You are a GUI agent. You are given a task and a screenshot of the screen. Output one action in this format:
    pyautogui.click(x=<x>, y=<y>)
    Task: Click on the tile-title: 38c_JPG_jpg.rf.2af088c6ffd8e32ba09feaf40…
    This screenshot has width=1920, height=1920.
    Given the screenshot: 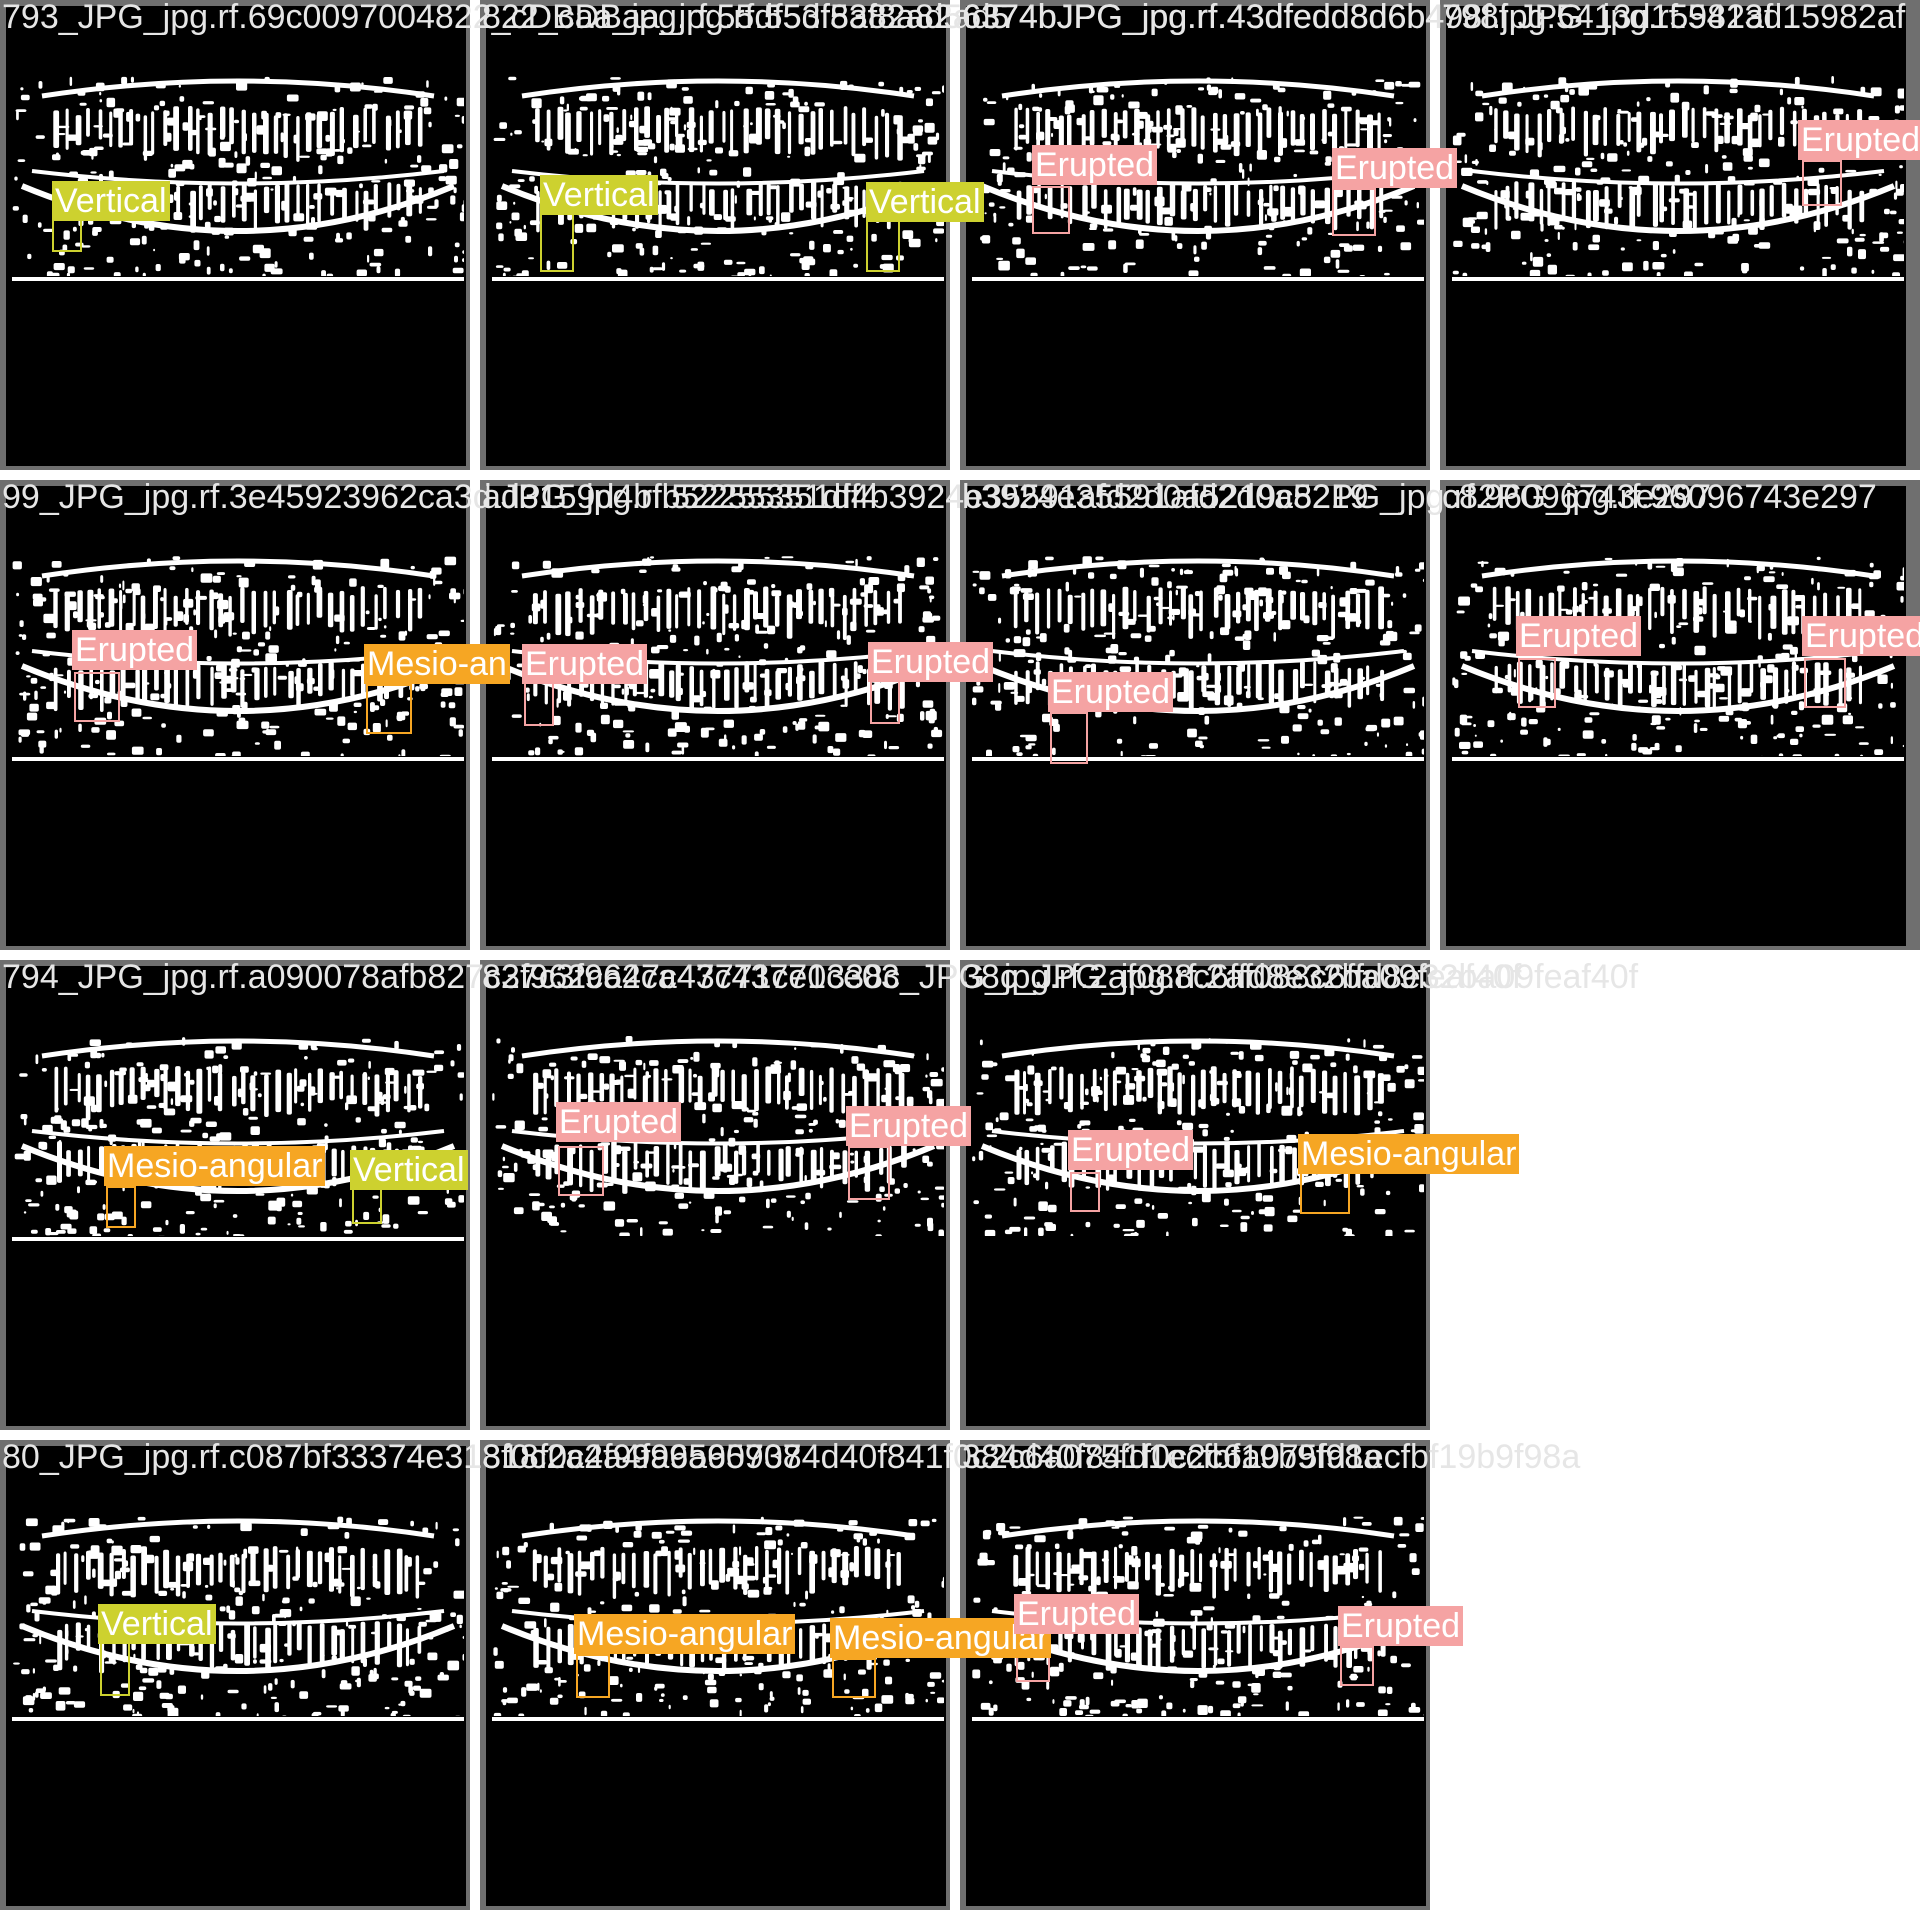 What is the action you would take?
    pyautogui.click(x=1300, y=977)
    